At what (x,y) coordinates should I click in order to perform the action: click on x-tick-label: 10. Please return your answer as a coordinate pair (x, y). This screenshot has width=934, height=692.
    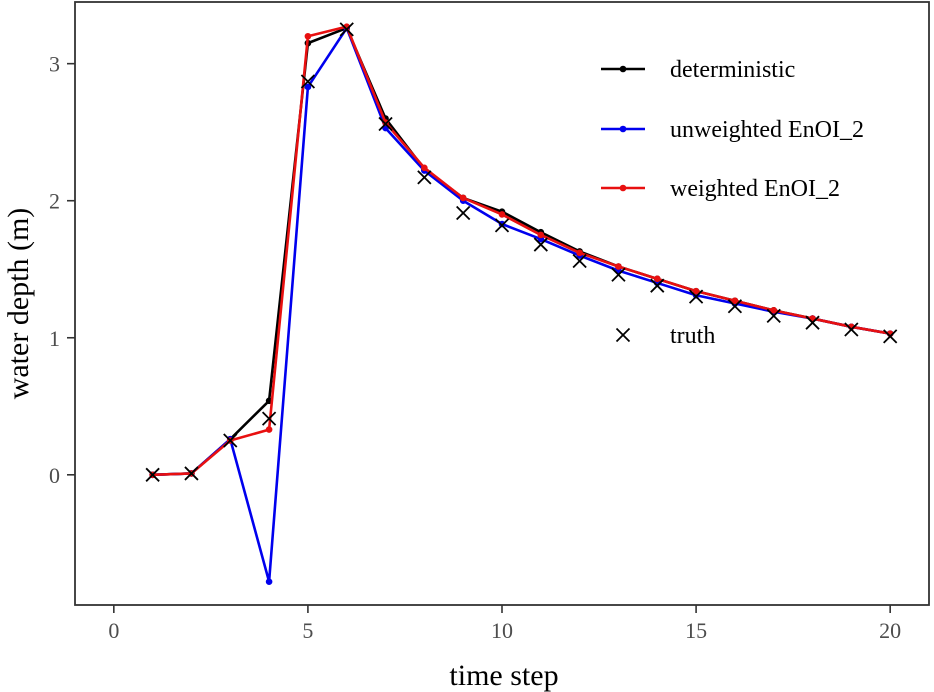
    Looking at the image, I should click on (502, 630).